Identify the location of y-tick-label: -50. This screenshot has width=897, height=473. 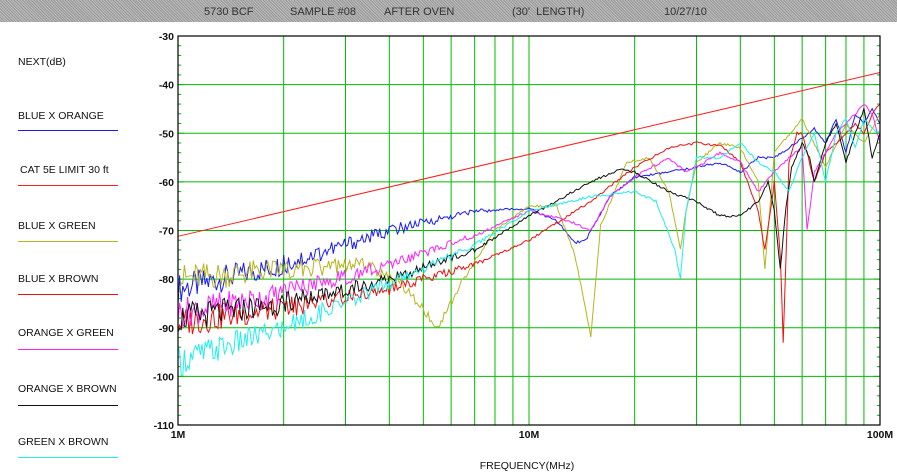
(166, 134).